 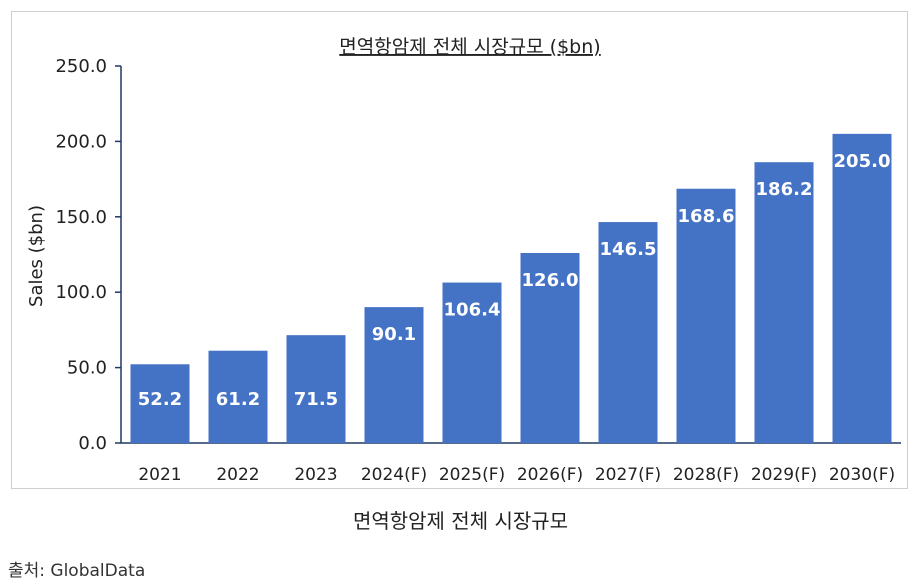 I want to click on data-label: 186.2, so click(x=784, y=189).